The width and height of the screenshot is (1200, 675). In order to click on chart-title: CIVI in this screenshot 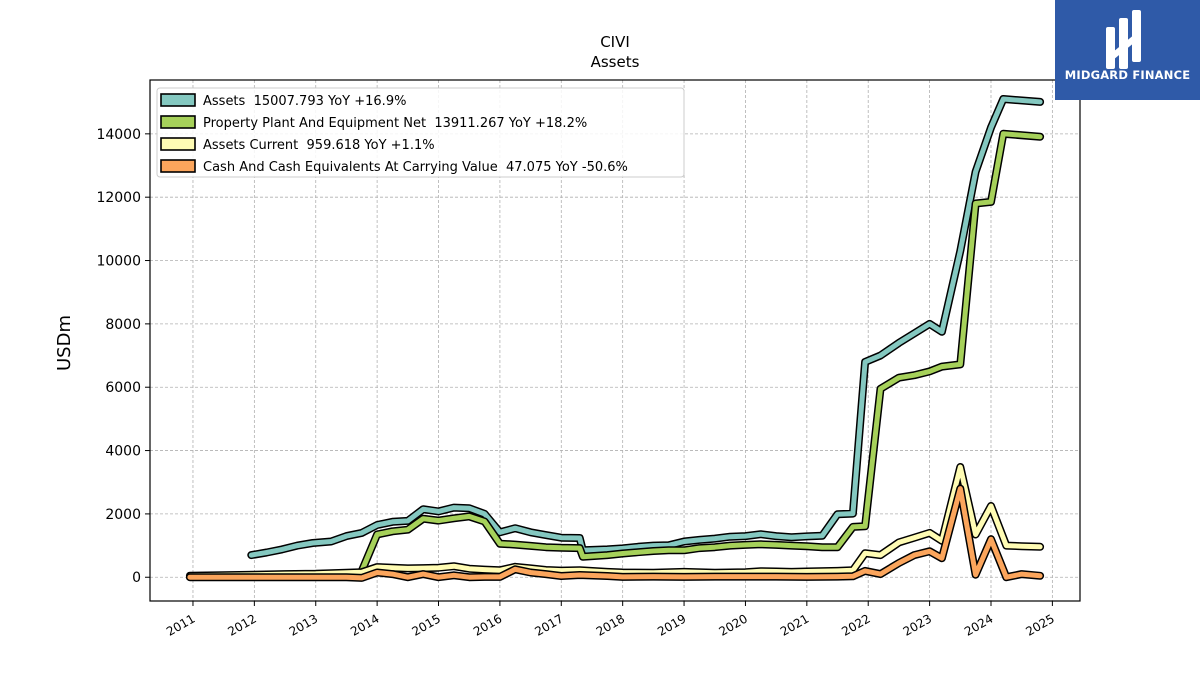, I will do `click(615, 42)`.